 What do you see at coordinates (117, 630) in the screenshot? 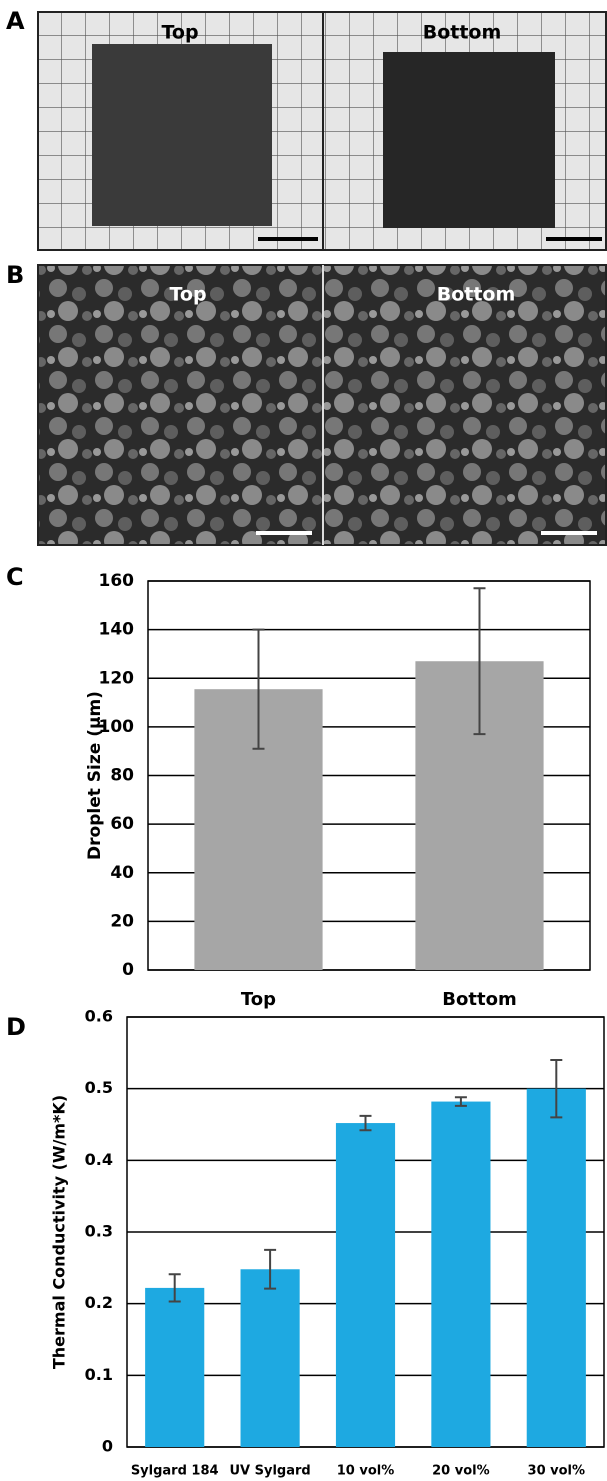
I see `y-tick-label: 140` at bounding box center [117, 630].